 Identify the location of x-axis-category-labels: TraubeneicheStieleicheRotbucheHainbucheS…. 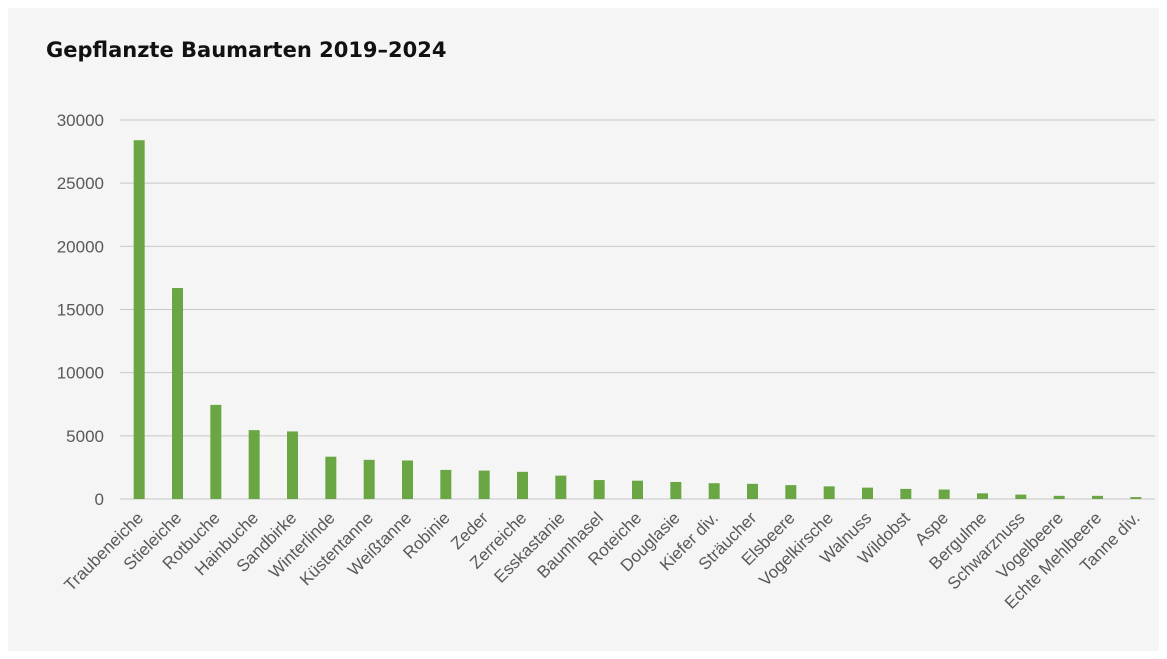
(601, 560).